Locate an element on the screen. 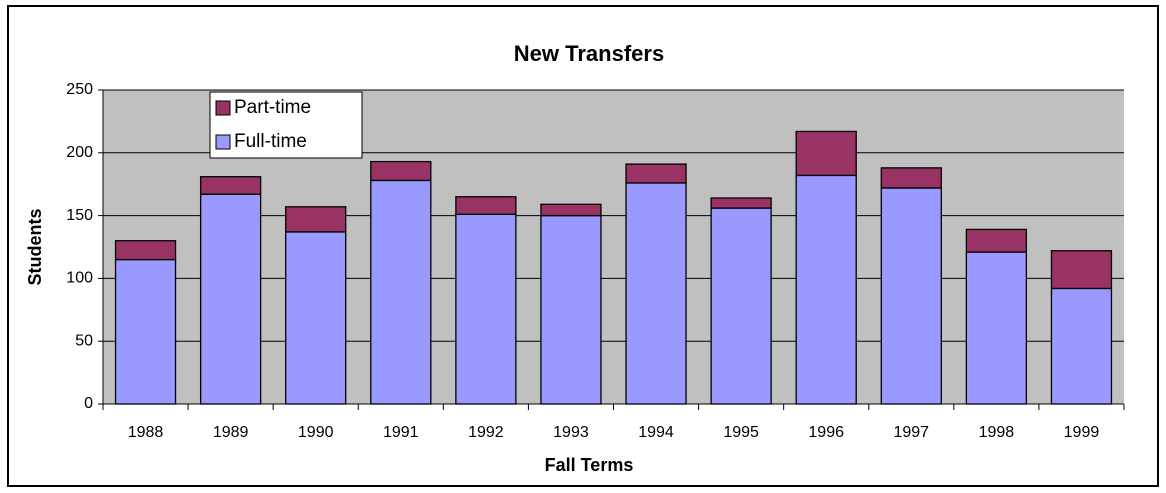  y-tick-label: 50 is located at coordinates (84, 340).